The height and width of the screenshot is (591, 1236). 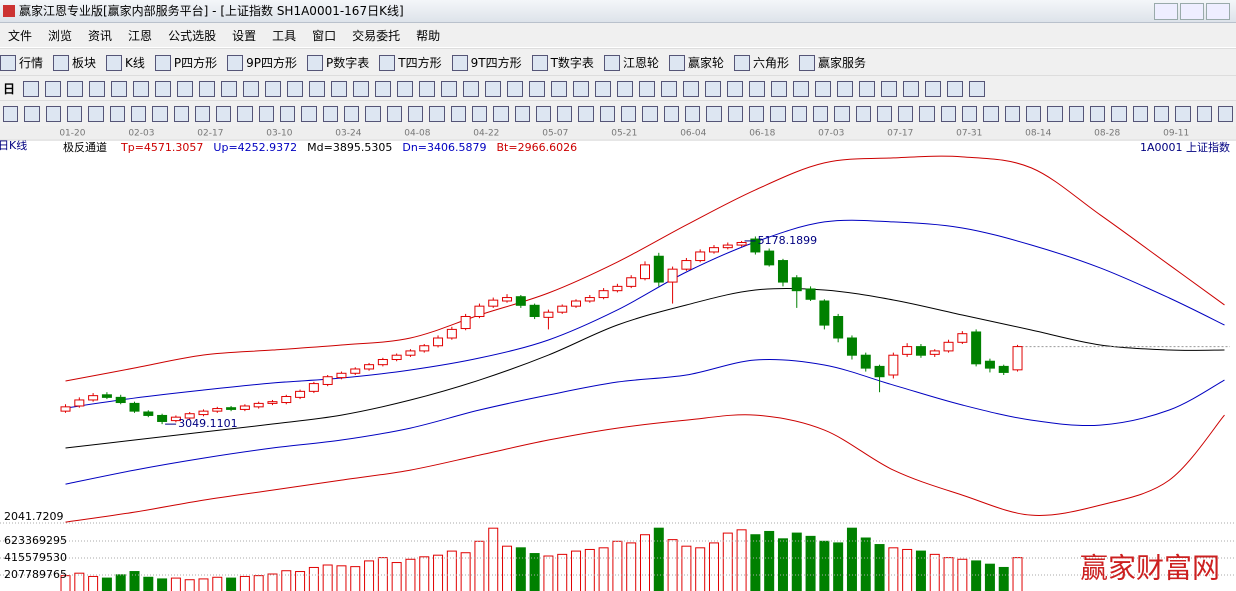 I want to click on toolbar-button: 江恩轮, so click(x=631, y=62).